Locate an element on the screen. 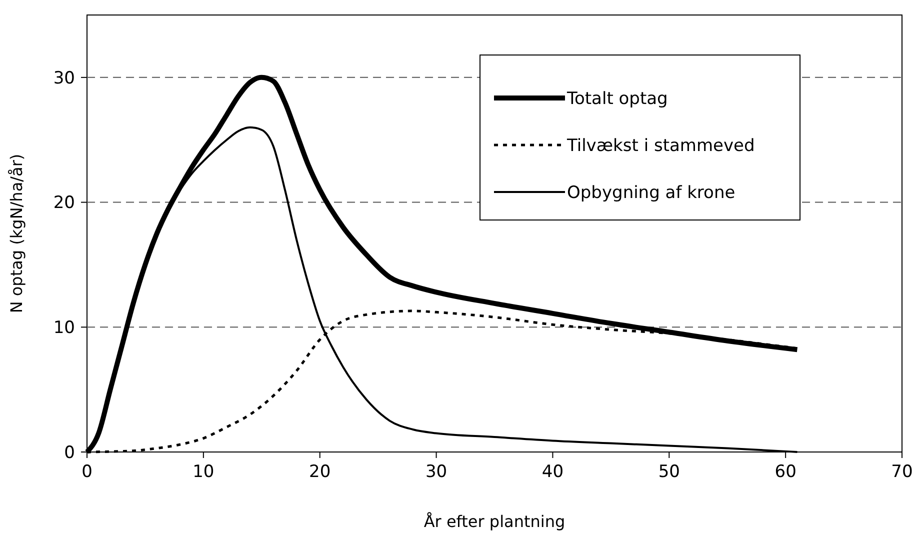 This screenshot has width=912, height=537. legend-label: Opbygning af krone is located at coordinates (651, 192).